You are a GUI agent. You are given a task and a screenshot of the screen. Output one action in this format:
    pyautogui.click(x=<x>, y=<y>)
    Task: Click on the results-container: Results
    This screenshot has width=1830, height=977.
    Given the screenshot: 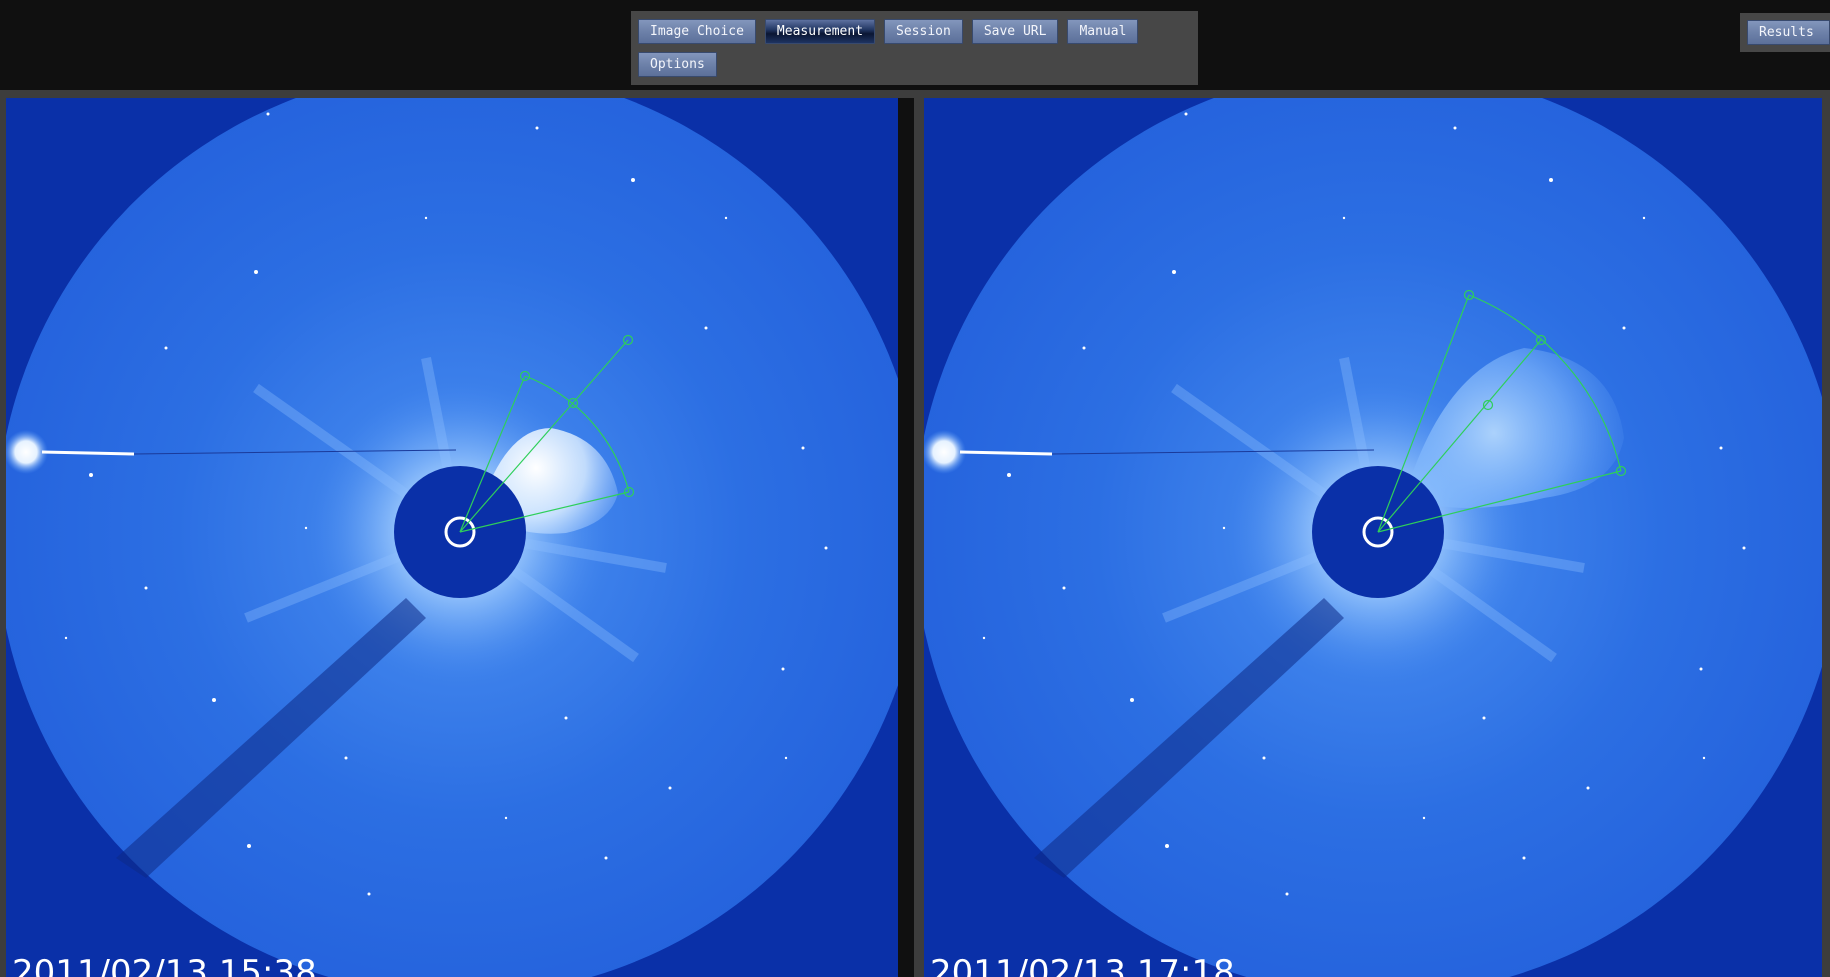 What is the action you would take?
    pyautogui.click(x=1785, y=32)
    